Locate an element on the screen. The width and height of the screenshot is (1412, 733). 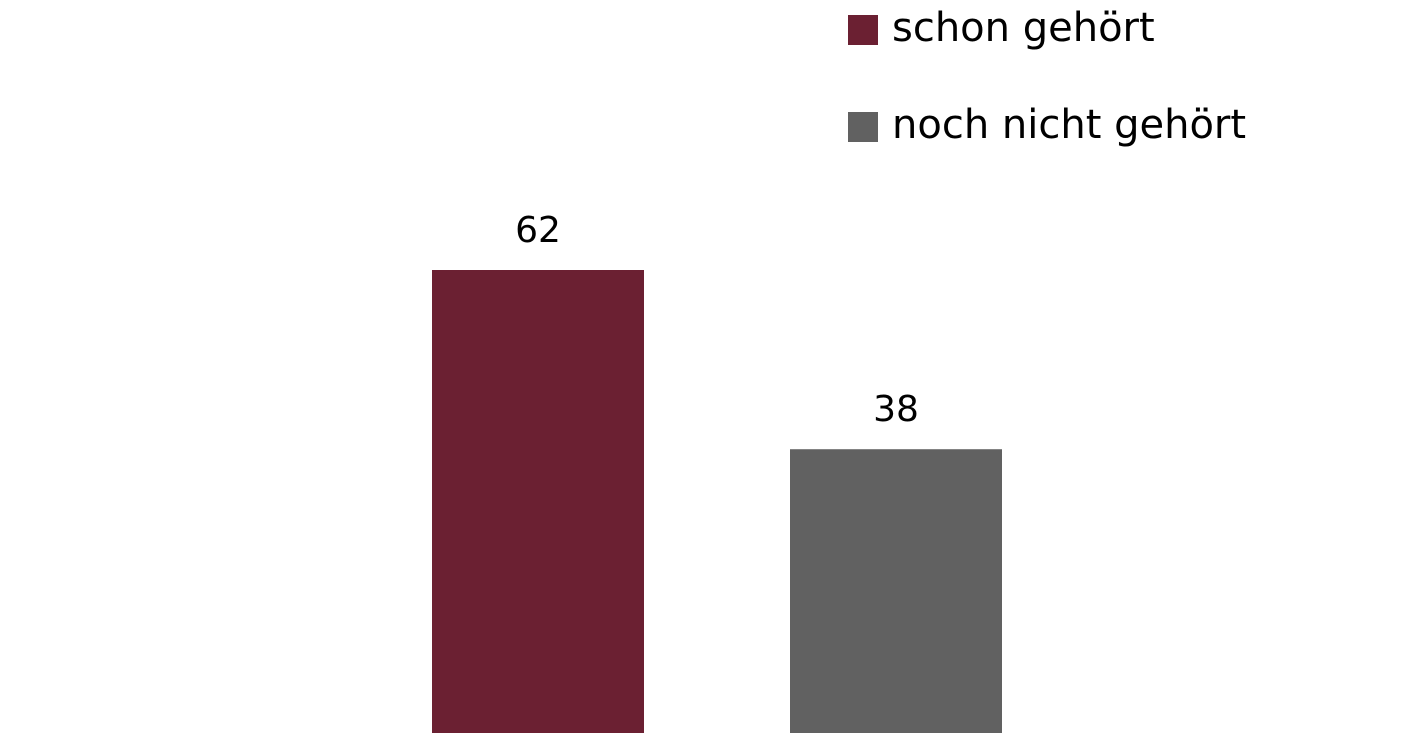
data-label: 62 is located at coordinates (538, 230).